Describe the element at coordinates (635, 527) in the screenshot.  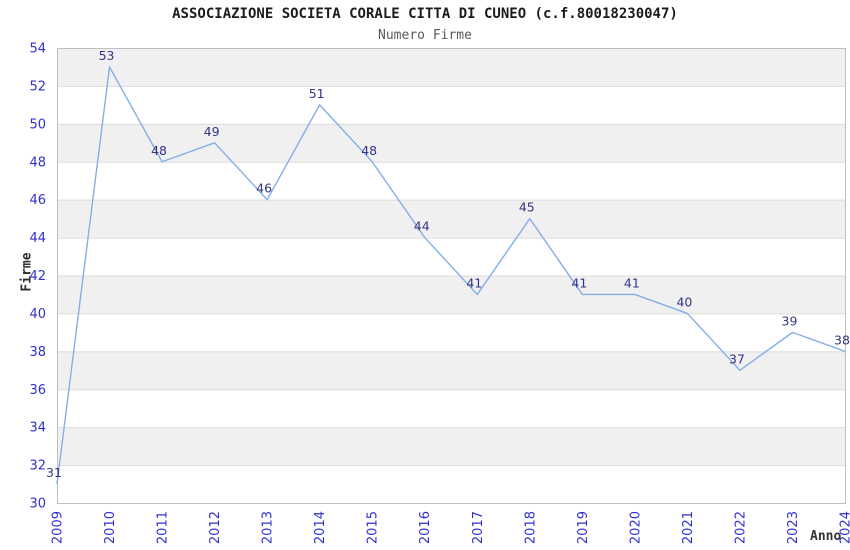
I see `x-tick-label: 2020` at that location.